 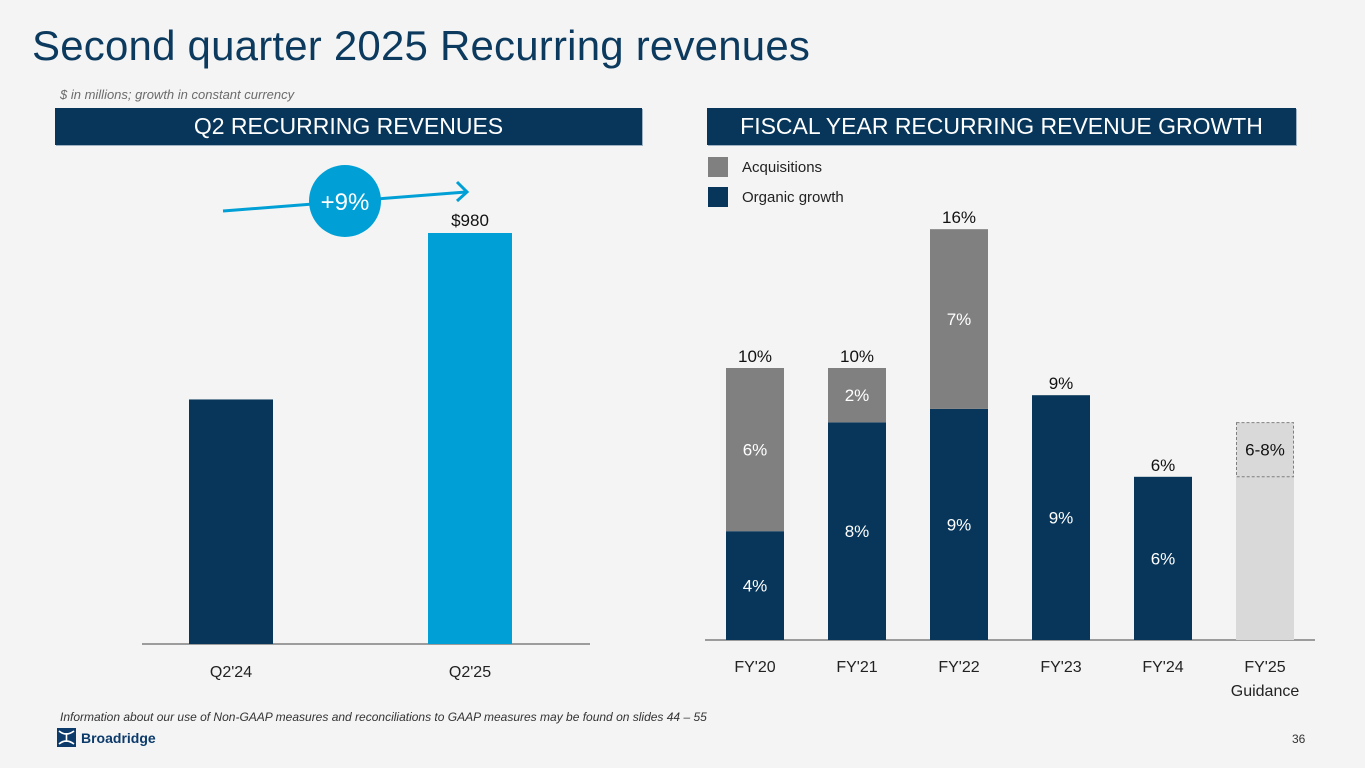 What do you see at coordinates (470, 438) in the screenshot?
I see `bar-q225` at bounding box center [470, 438].